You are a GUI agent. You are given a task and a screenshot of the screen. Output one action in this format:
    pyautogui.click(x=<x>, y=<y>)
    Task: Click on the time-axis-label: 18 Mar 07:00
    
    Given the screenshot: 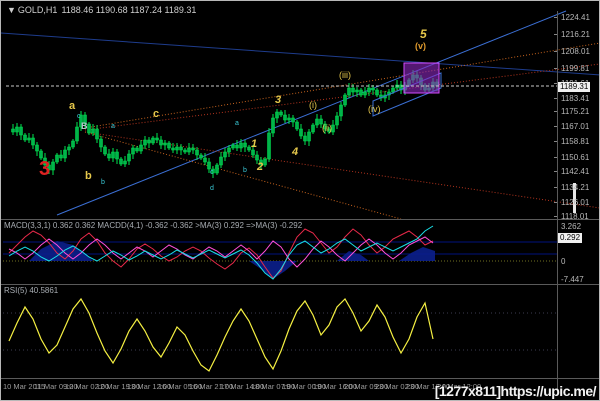 What is the action you would take?
    pyautogui.click(x=273, y=386)
    